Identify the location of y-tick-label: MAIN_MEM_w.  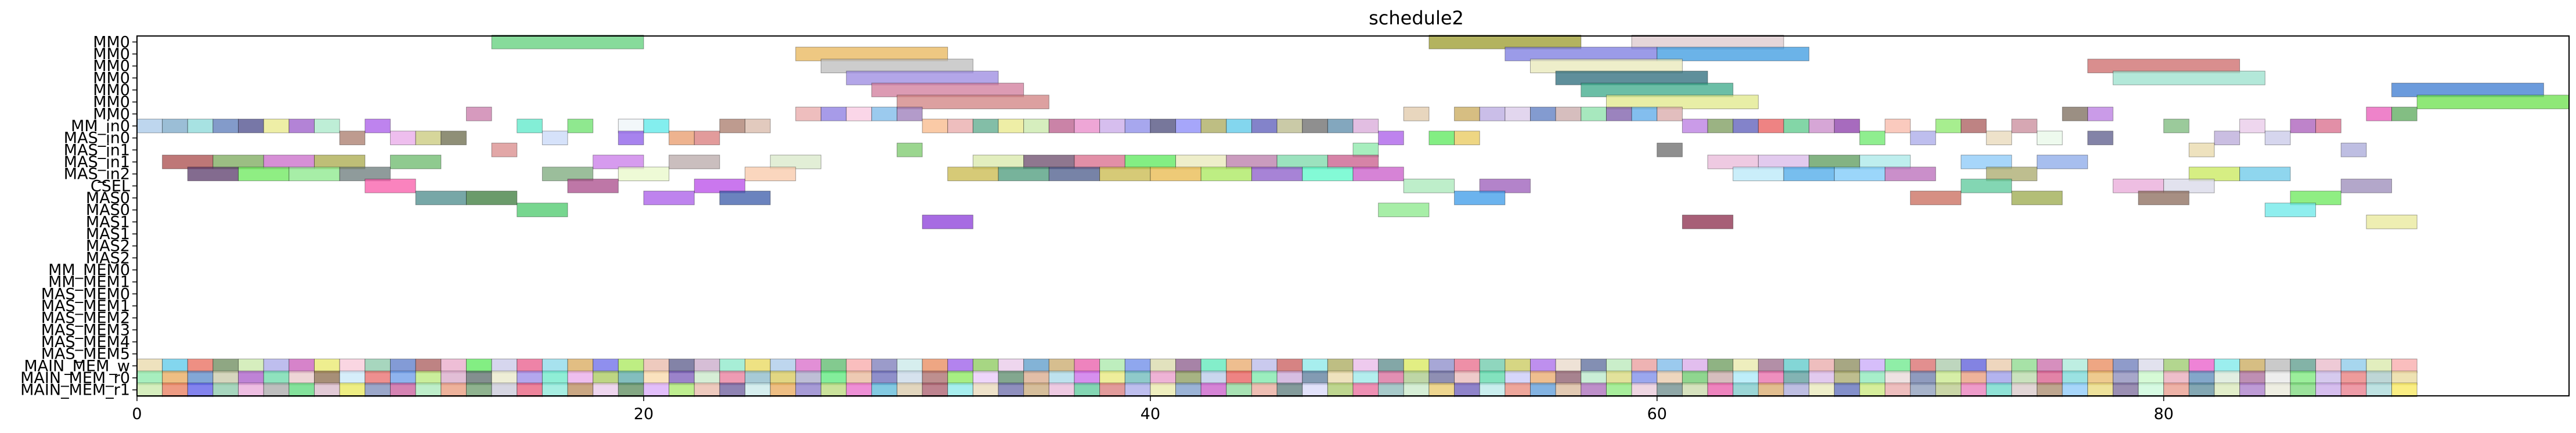
(77, 366).